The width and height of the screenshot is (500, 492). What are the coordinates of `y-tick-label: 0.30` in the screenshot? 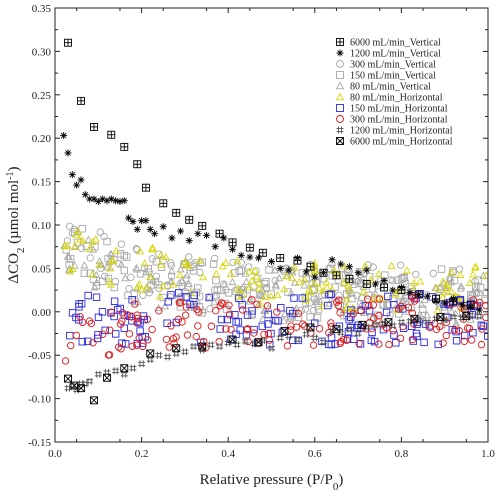 It's located at (42, 52).